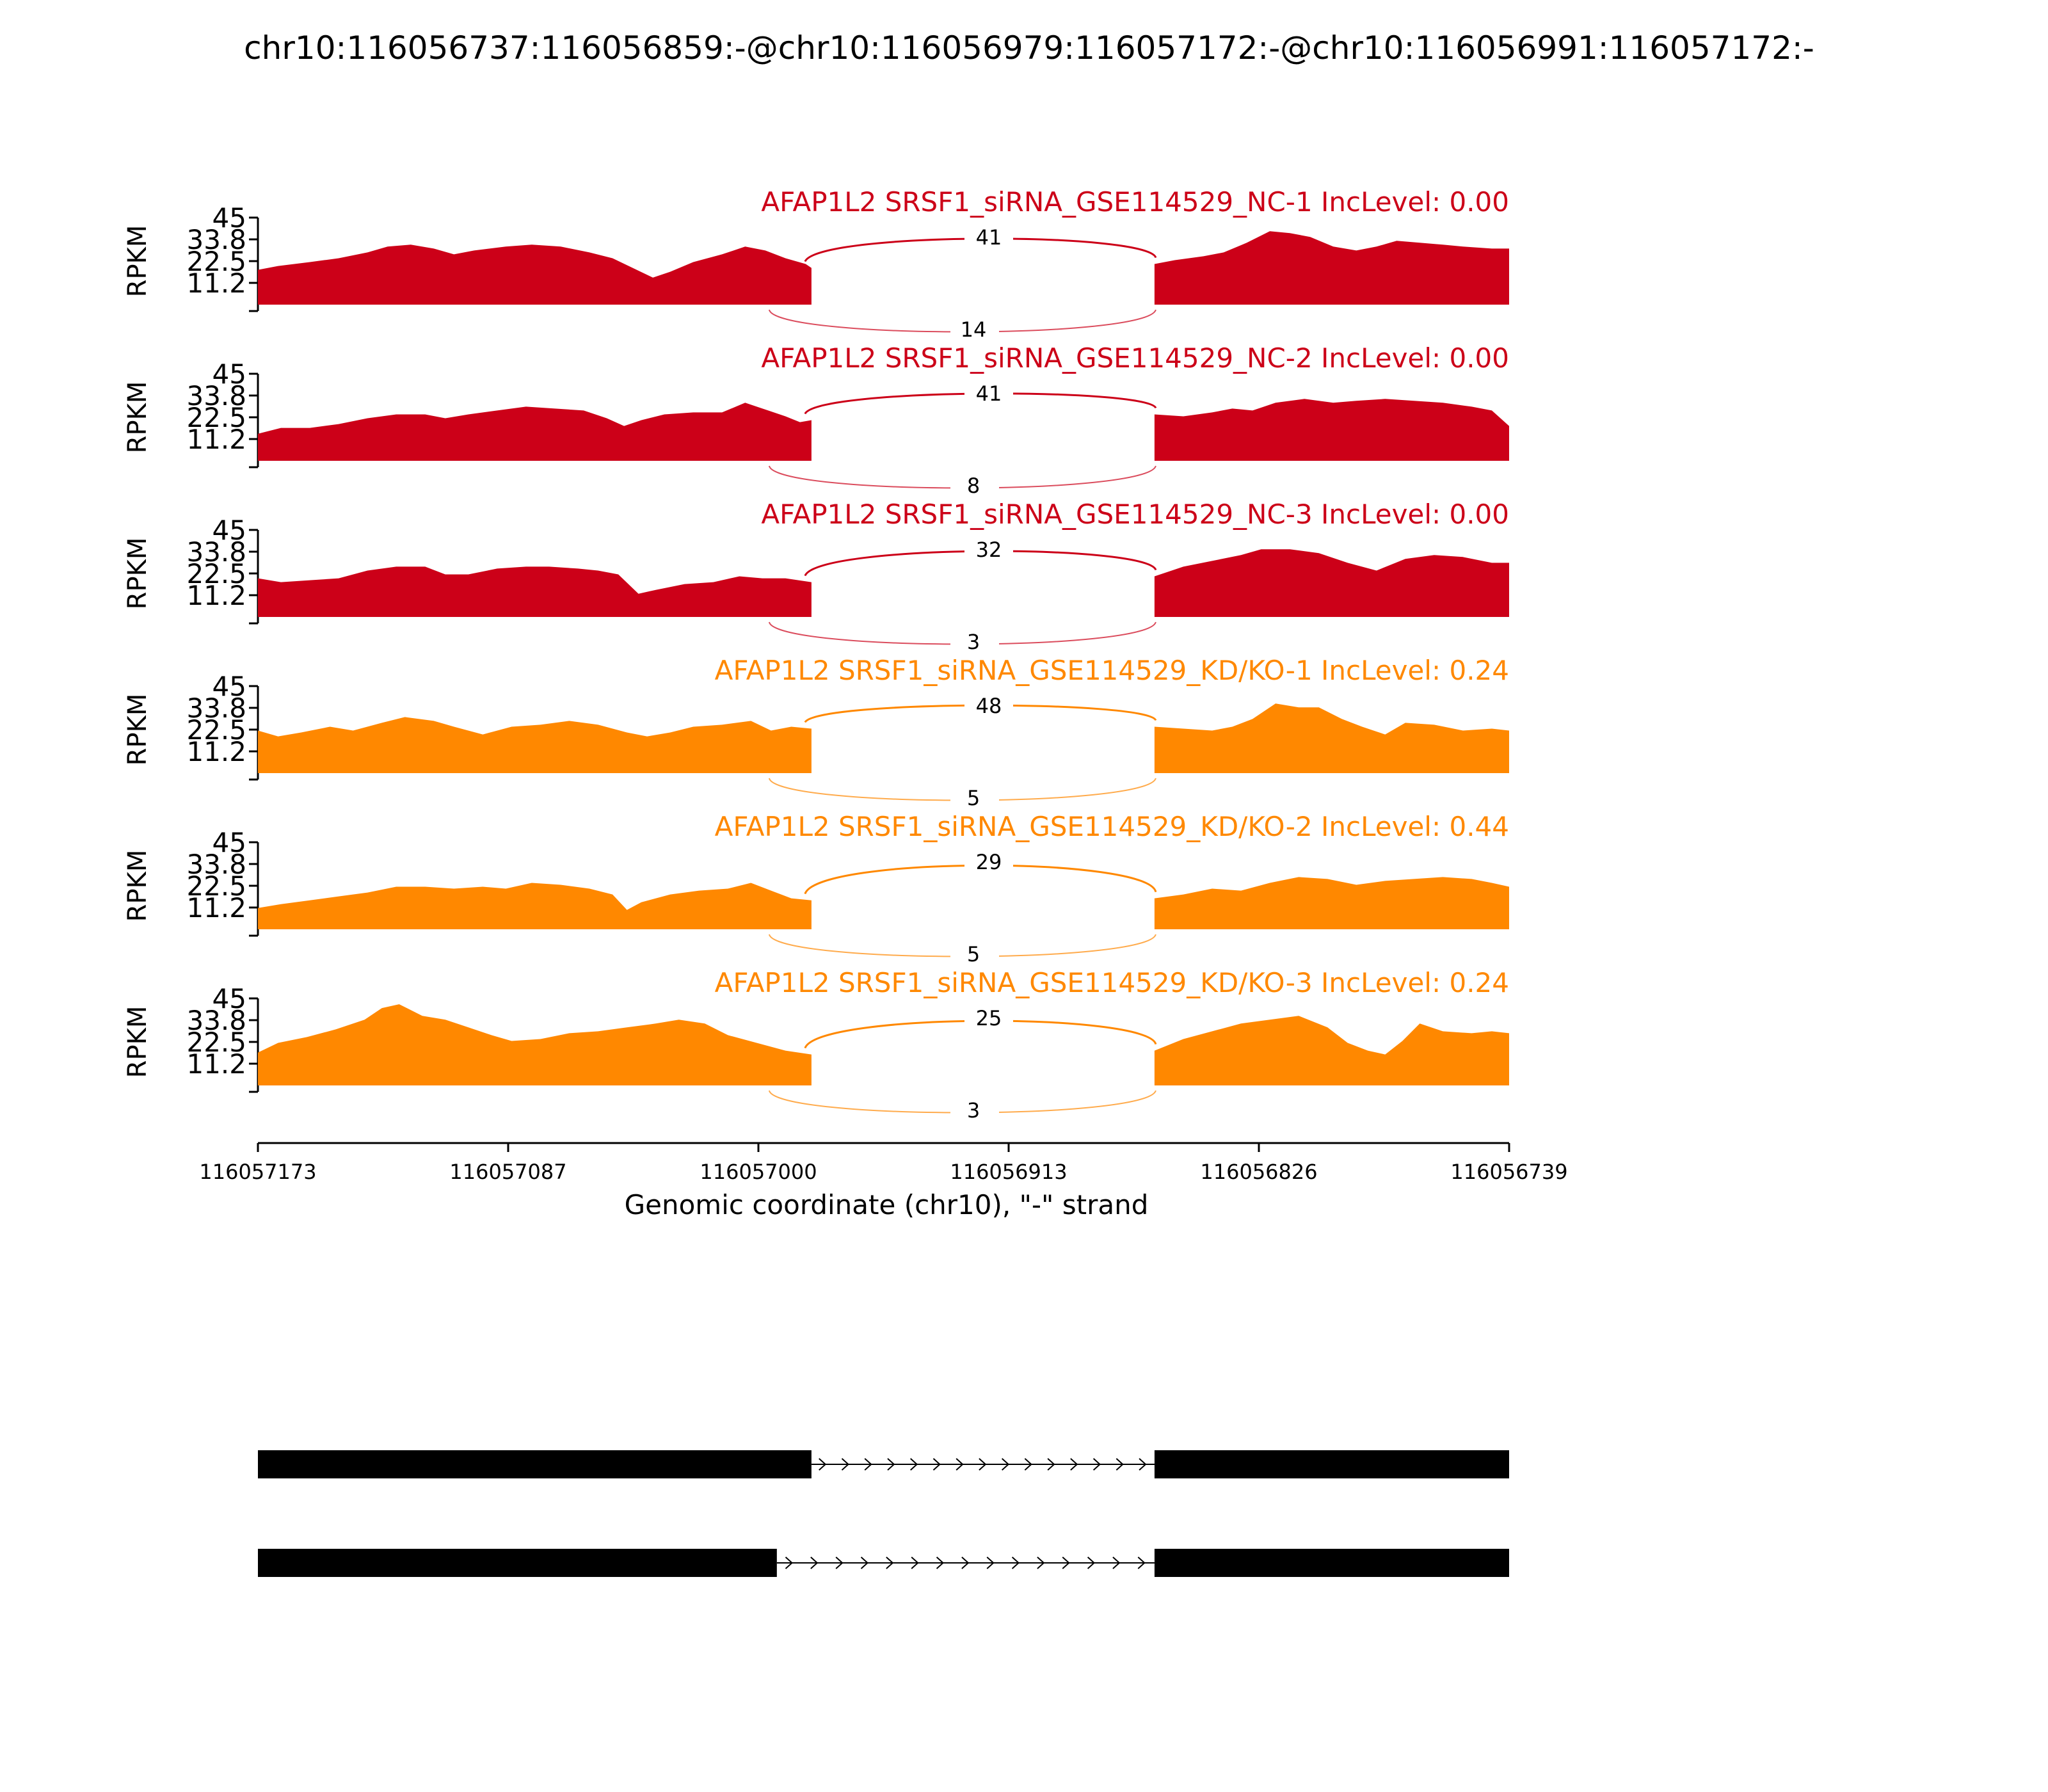  Describe the element at coordinates (507, 1172) in the screenshot. I see `x-tick-label: 116057087` at that location.